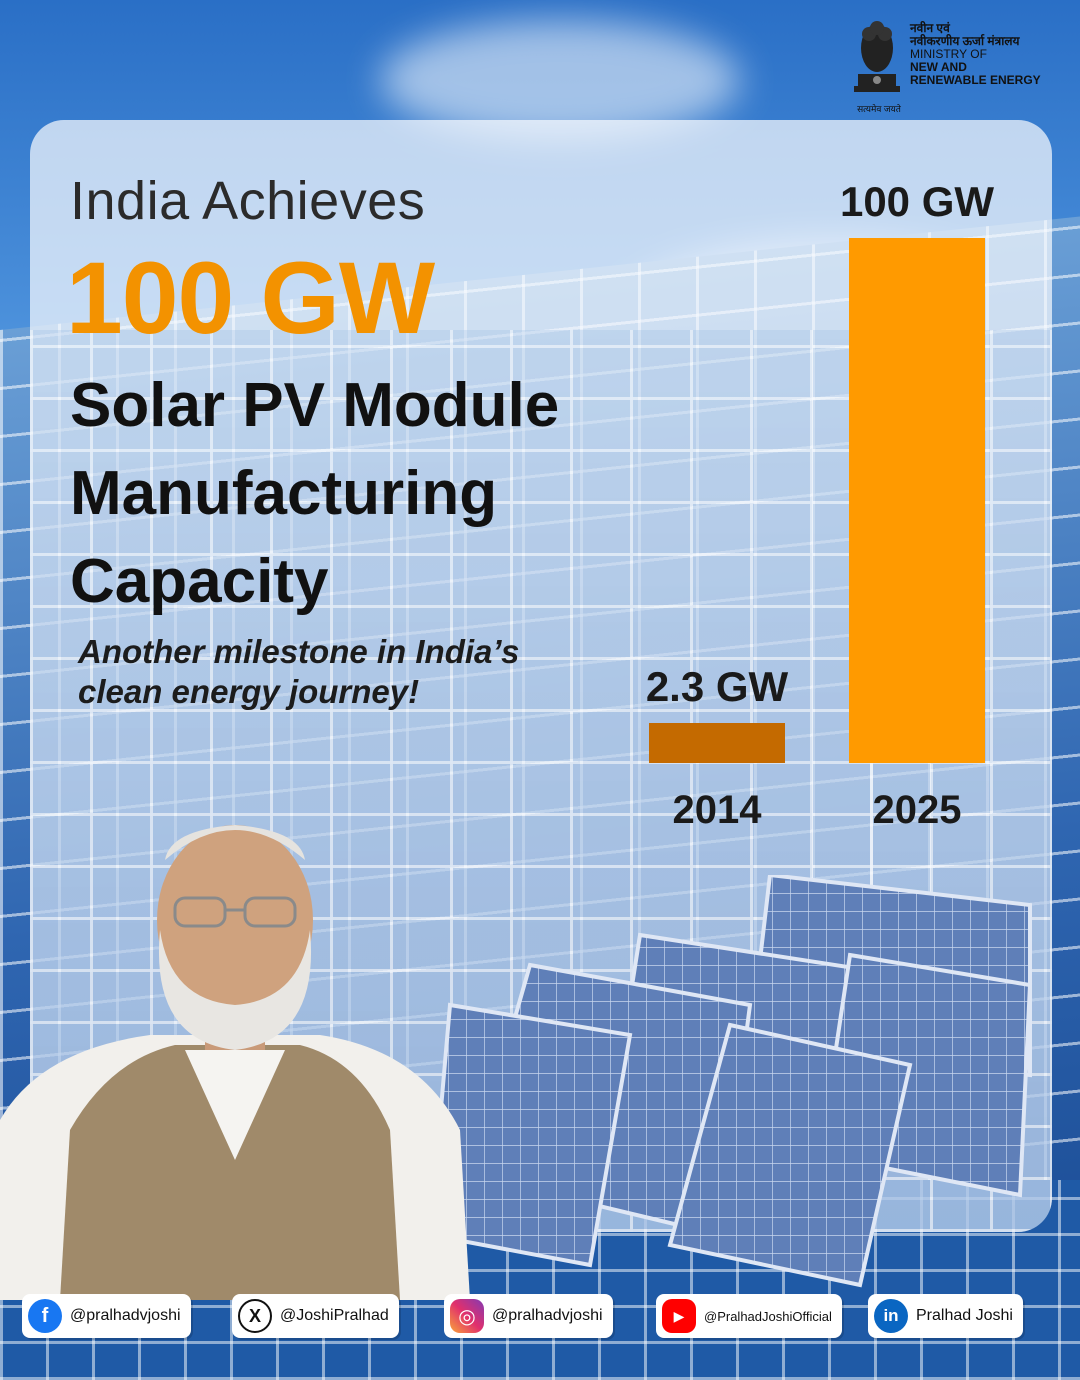  Describe the element at coordinates (299, 651) in the screenshot. I see `subtitle-line1: Another milestone in India’s` at that location.